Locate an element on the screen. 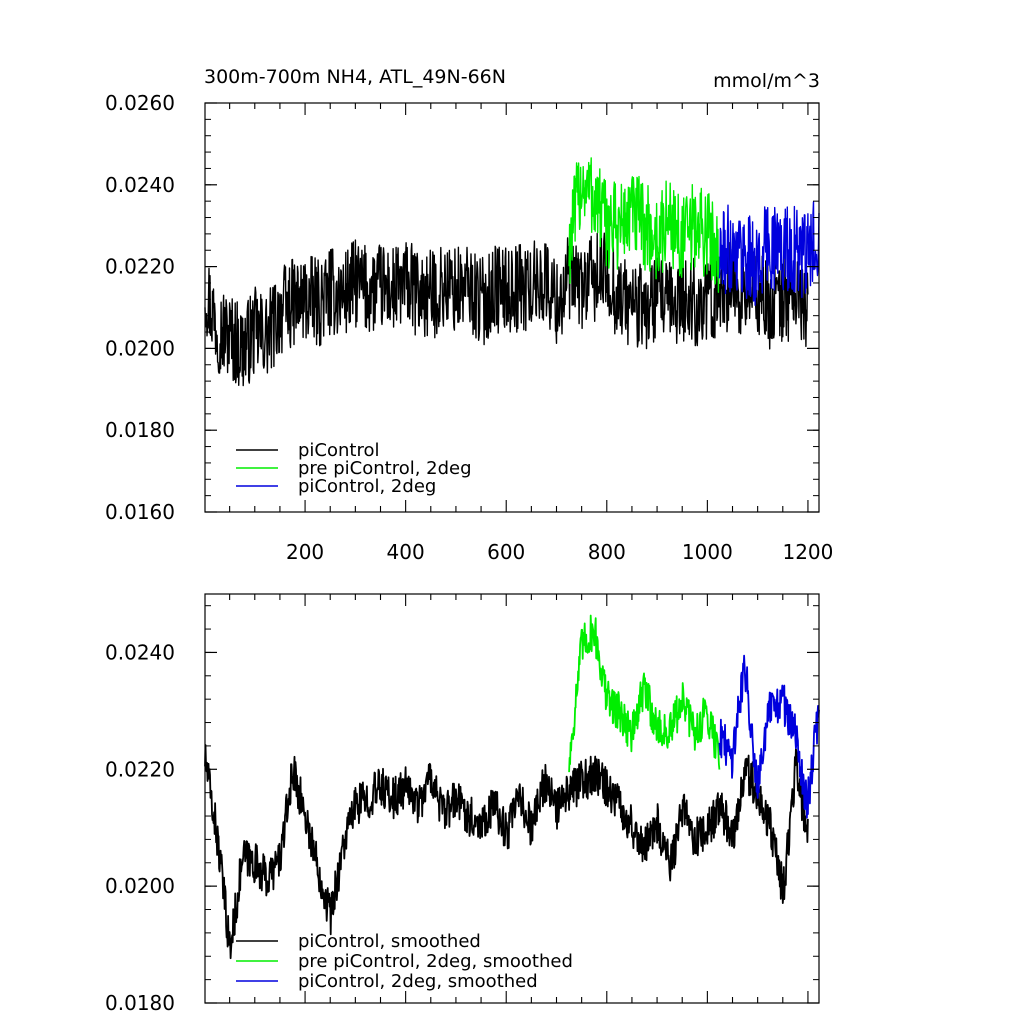 Image resolution: width=1024 pixels, height=1024 pixels. top-plot-legend-label: piControl is located at coordinates (339, 450).